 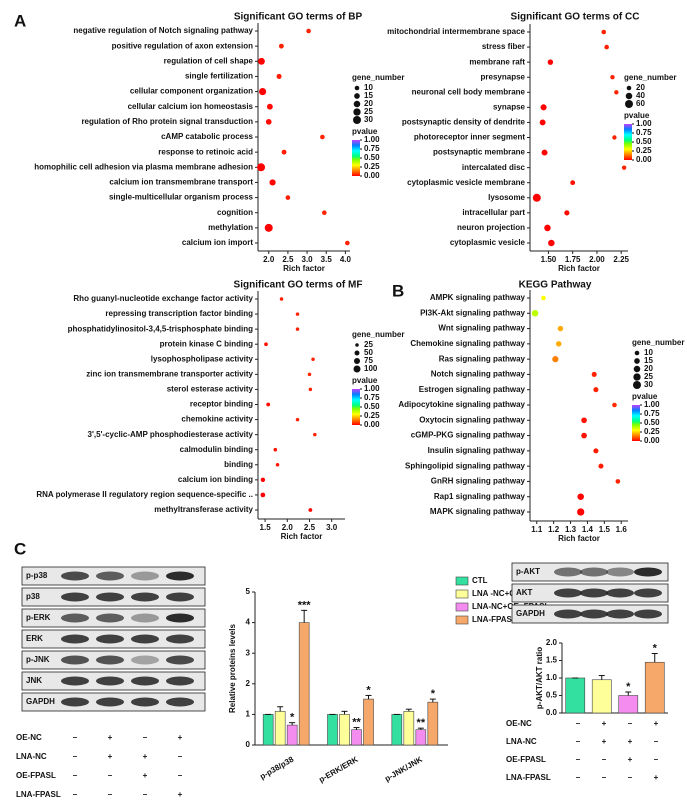 I want to click on legend-swatch, so click(x=462, y=581).